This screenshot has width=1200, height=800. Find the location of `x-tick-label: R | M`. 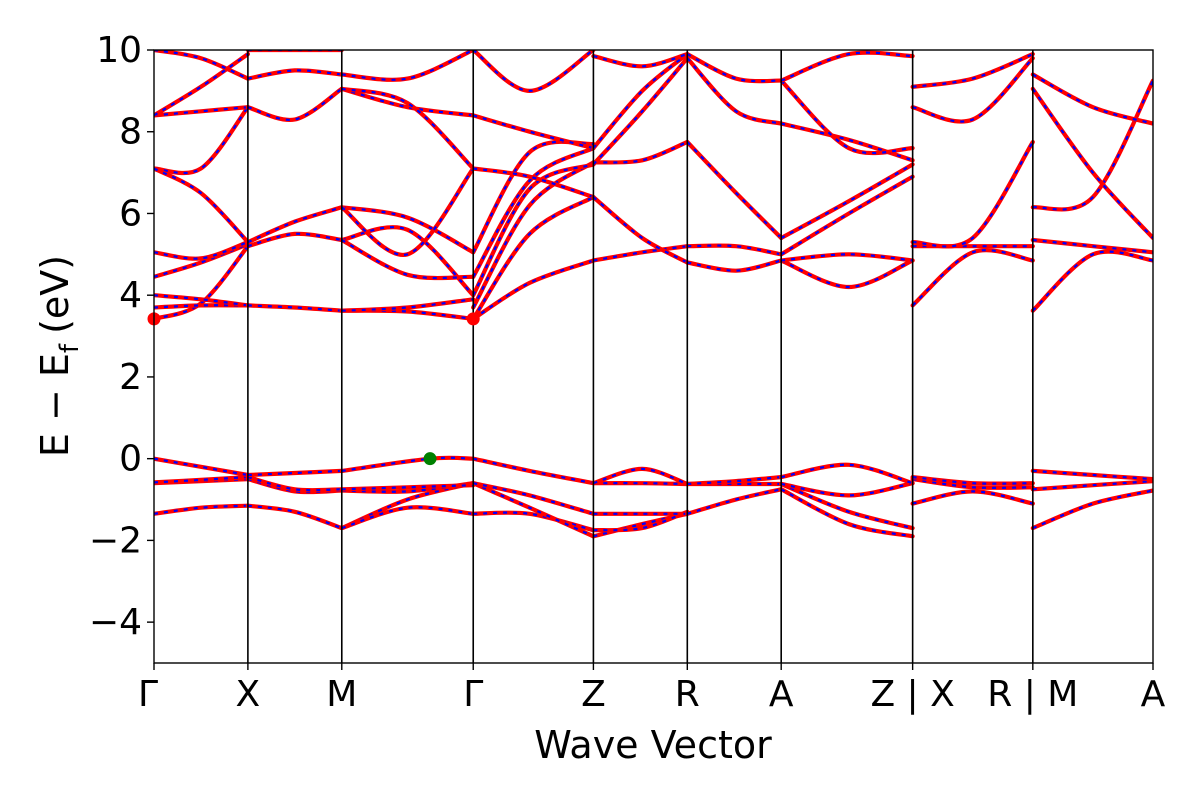

x-tick-label: R | M is located at coordinates (1032, 694).